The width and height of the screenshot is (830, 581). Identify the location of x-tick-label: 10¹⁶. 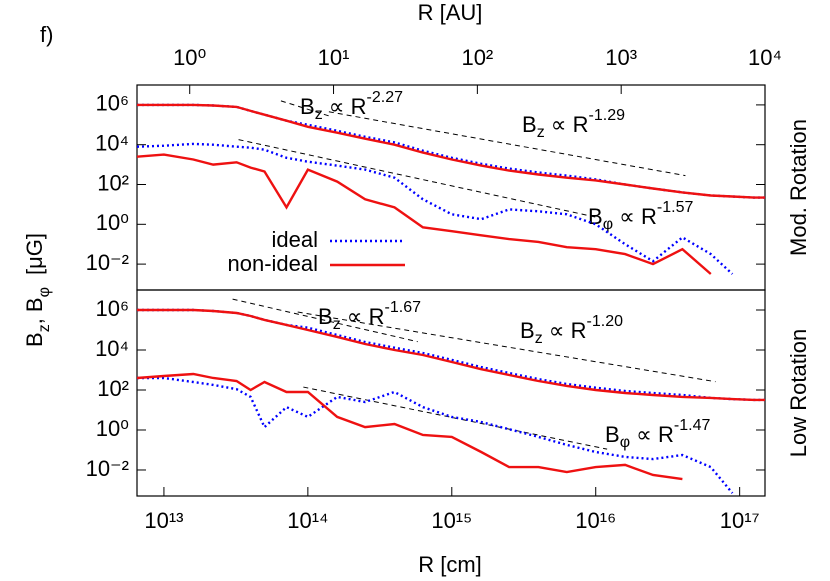
(595, 520).